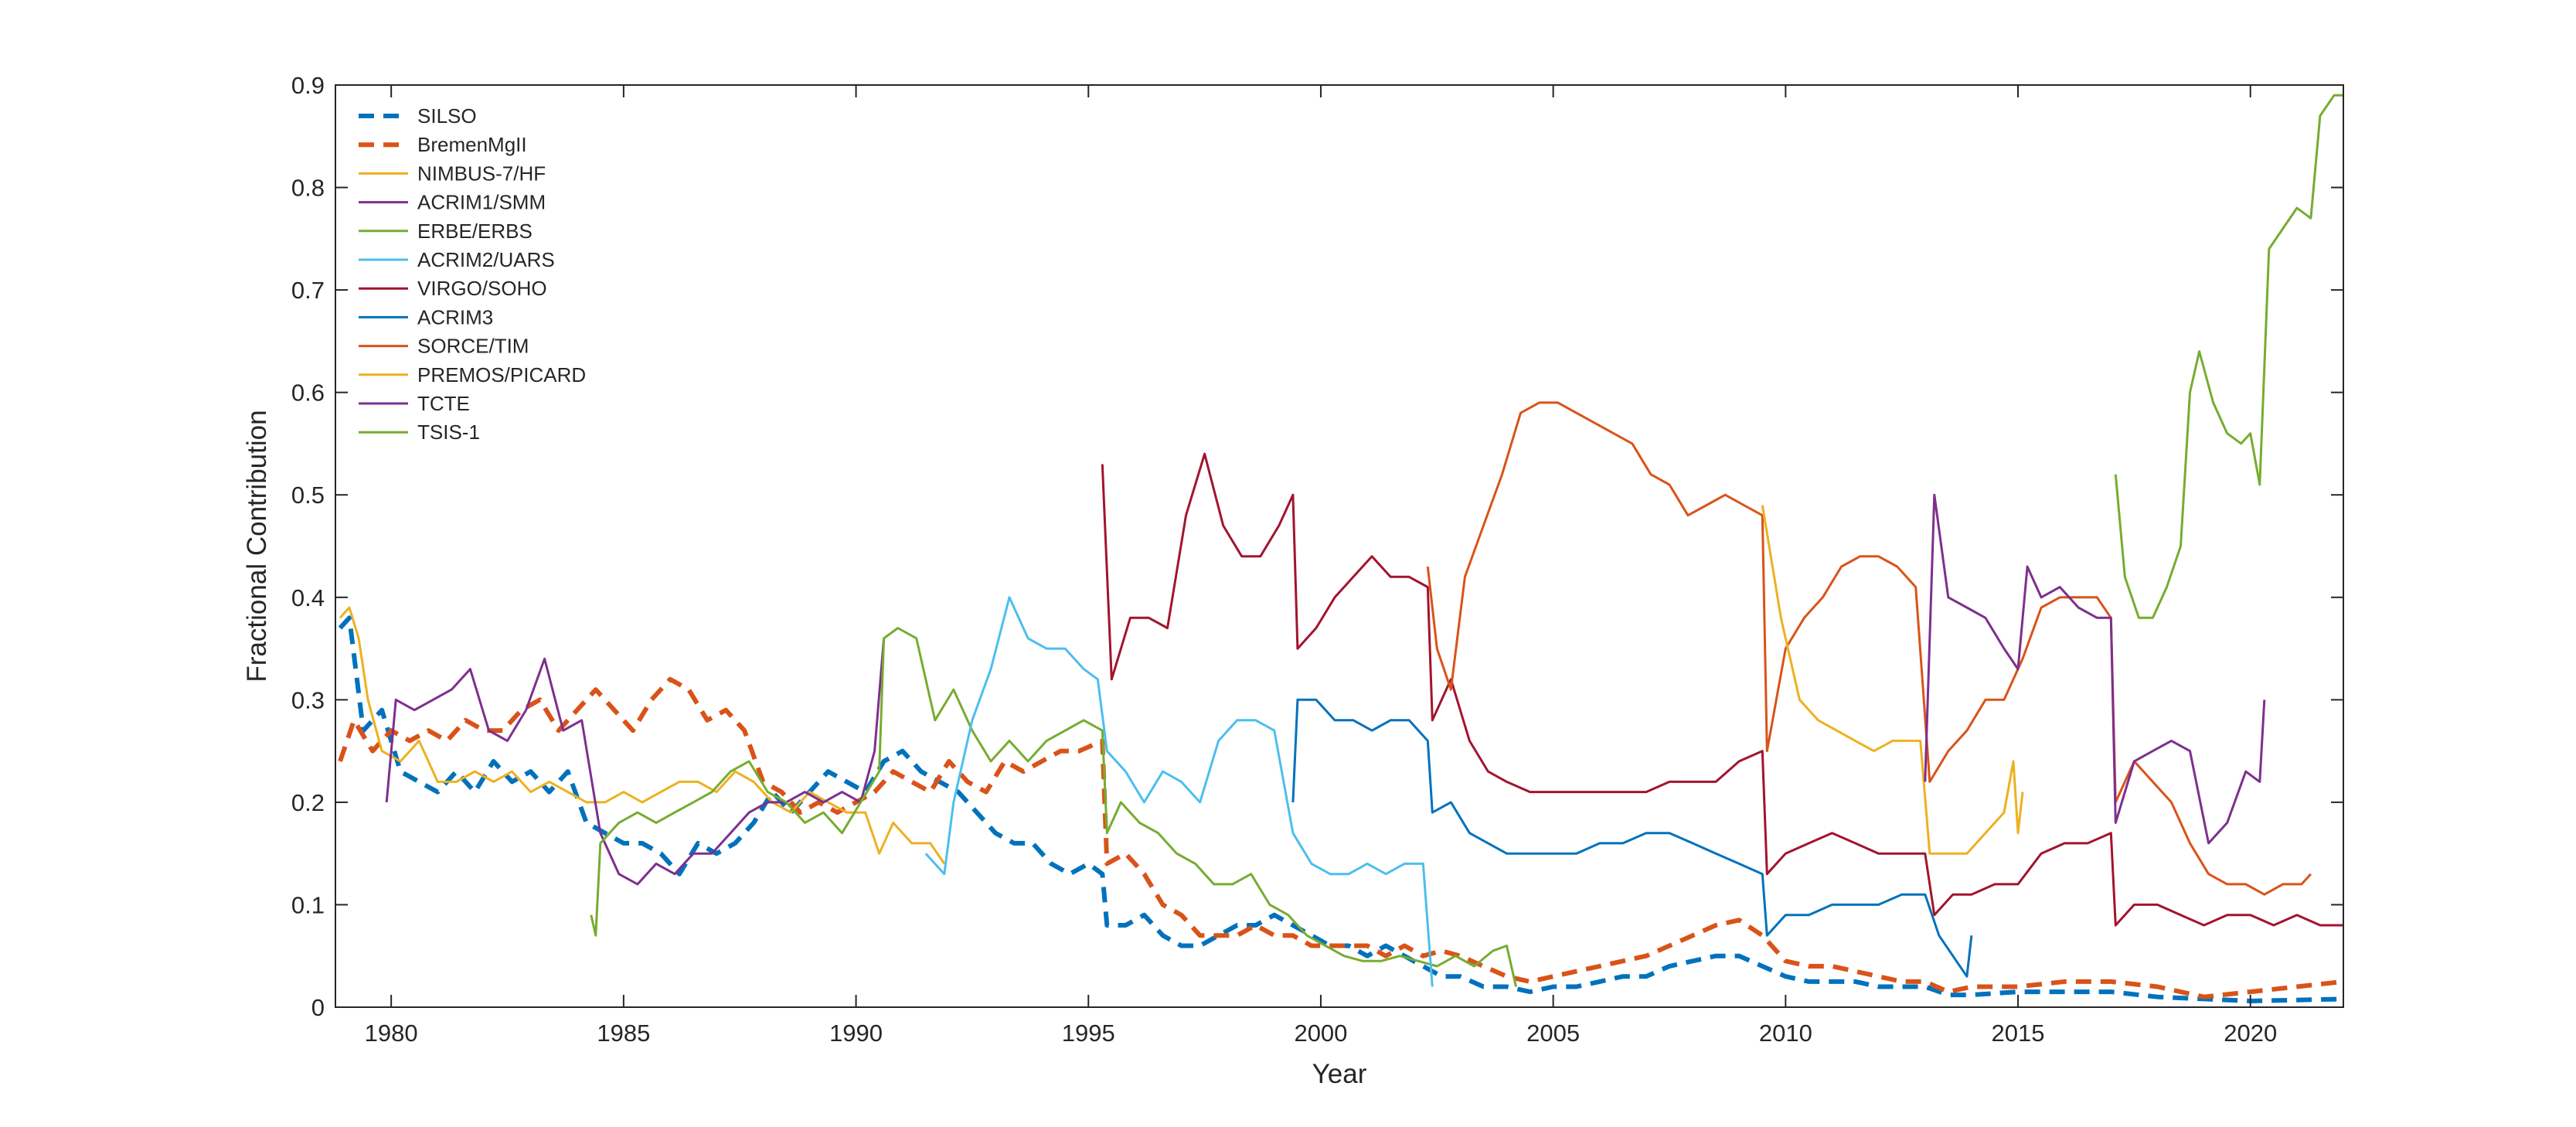 The image size is (2576, 1127). Describe the element at coordinates (486, 259) in the screenshot. I see `legend-label: ACRIM2/UARS` at that location.